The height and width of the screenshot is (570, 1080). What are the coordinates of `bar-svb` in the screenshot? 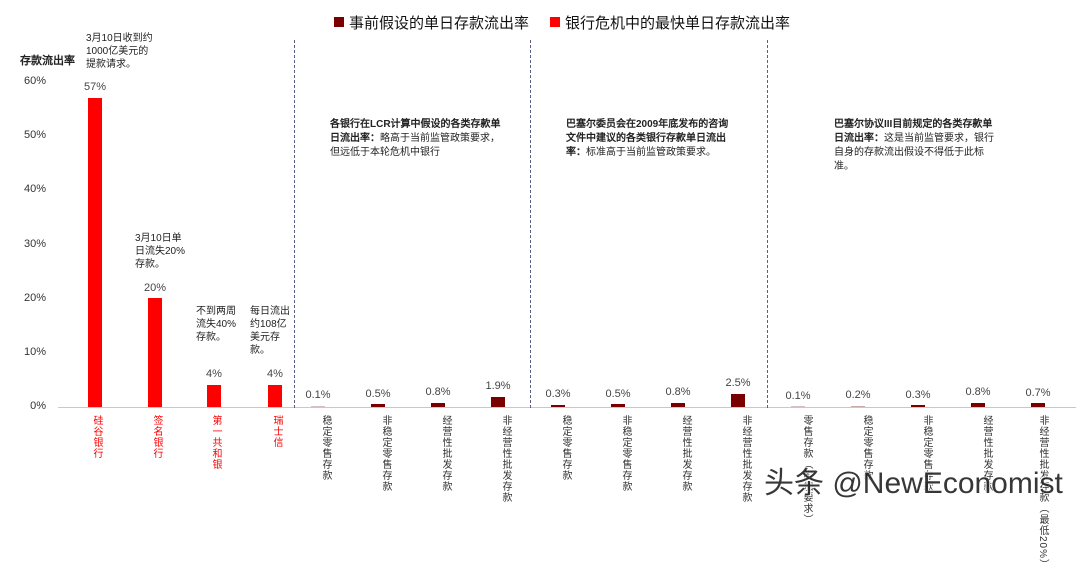 It's located at (95, 252).